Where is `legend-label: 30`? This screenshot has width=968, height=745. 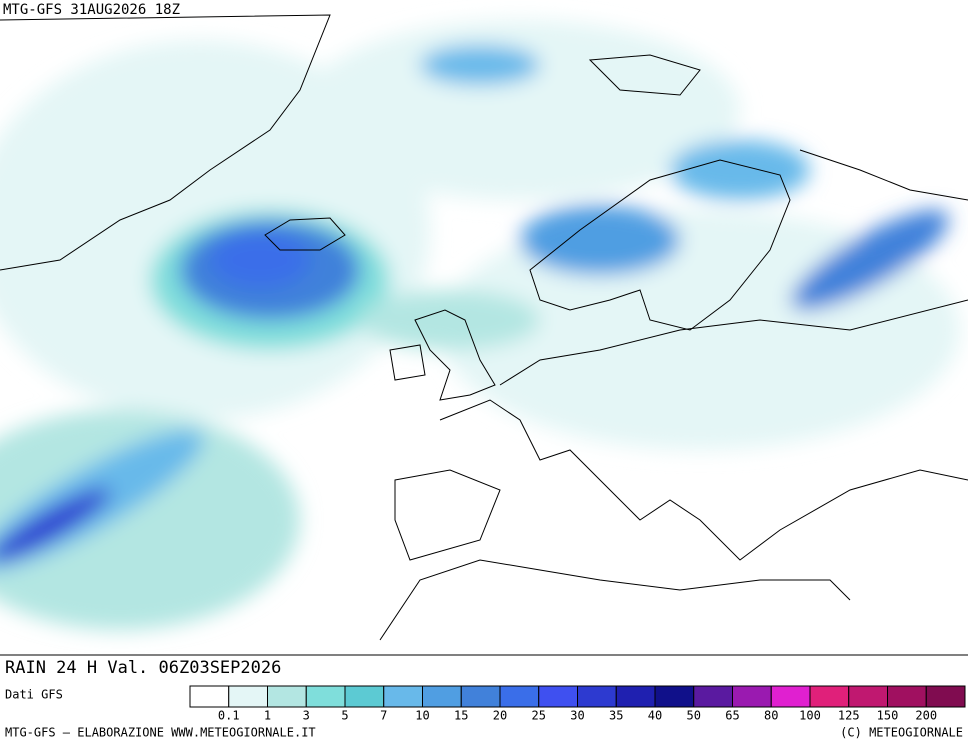 legend-label: 30 is located at coordinates (577, 716).